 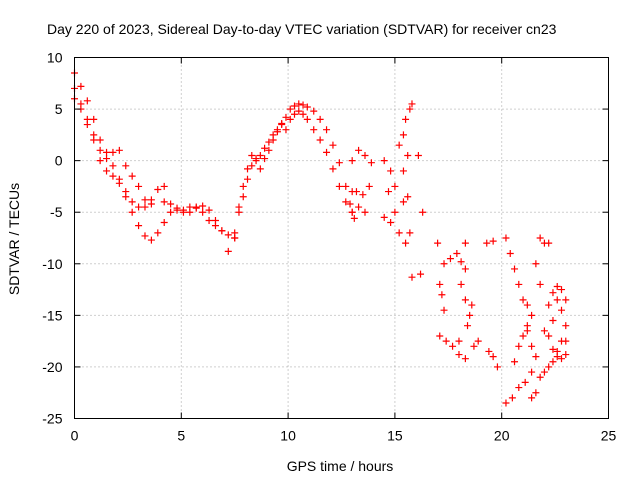 What do you see at coordinates (502, 436) in the screenshot?
I see `x-tick-label: 20` at bounding box center [502, 436].